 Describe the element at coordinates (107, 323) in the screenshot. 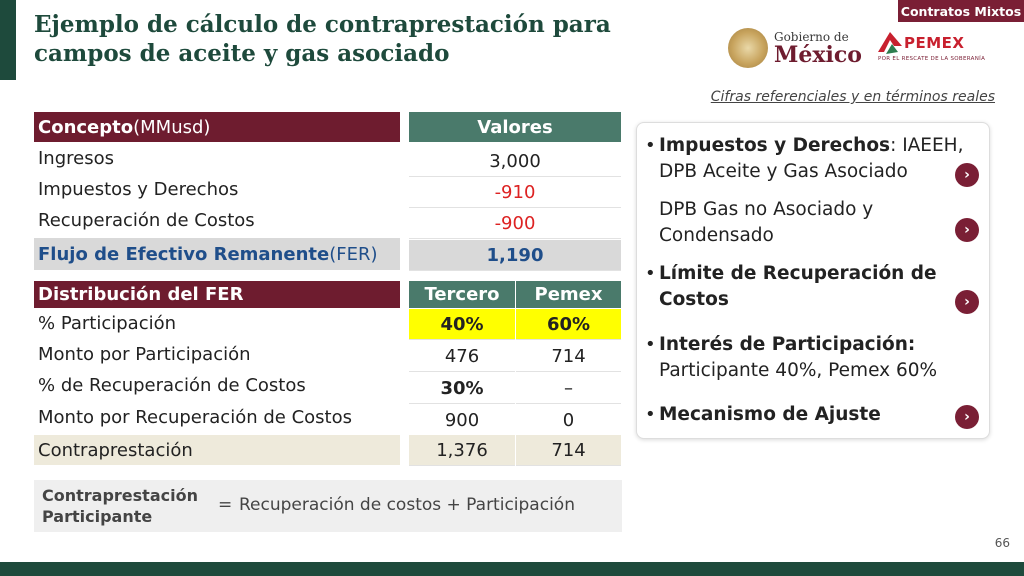

I see `row-label-participacion: % Participación` at that location.